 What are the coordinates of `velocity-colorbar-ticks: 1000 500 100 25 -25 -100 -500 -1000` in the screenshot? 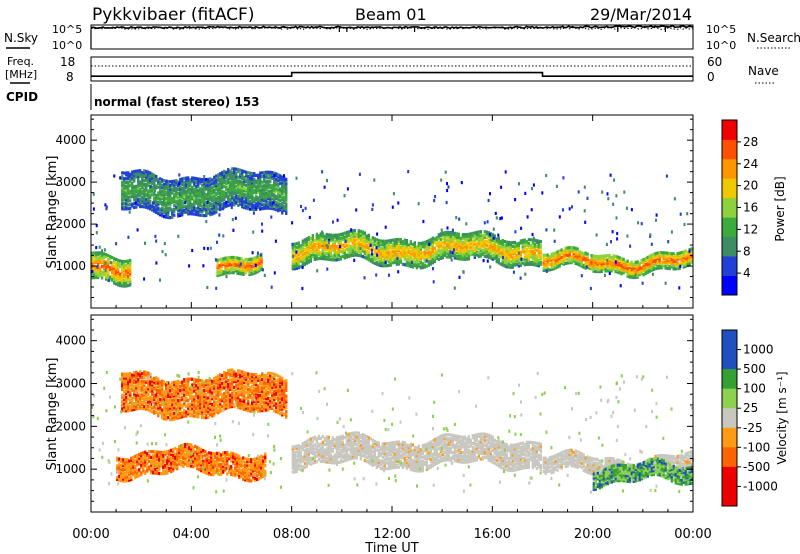 It's located at (757, 418).